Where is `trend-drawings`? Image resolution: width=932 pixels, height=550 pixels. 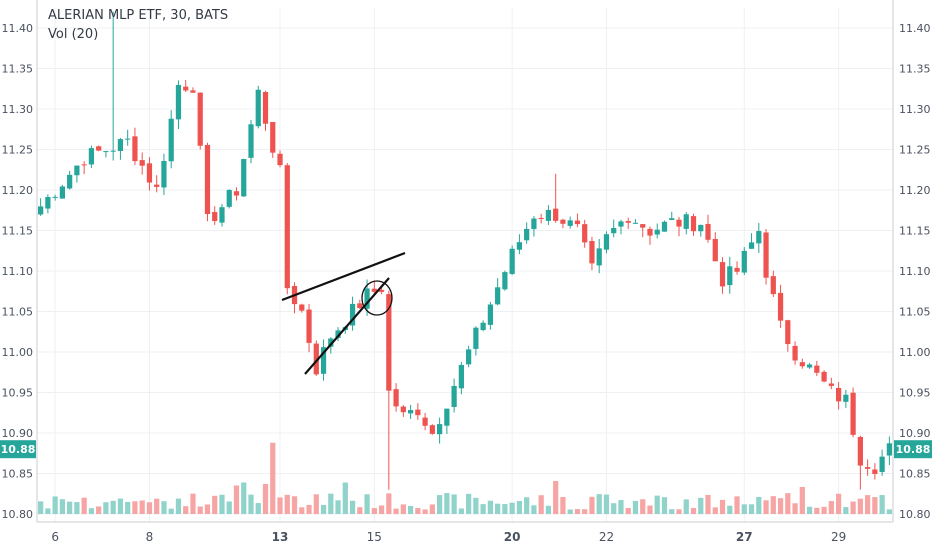
trend-drawings is located at coordinates (343, 313).